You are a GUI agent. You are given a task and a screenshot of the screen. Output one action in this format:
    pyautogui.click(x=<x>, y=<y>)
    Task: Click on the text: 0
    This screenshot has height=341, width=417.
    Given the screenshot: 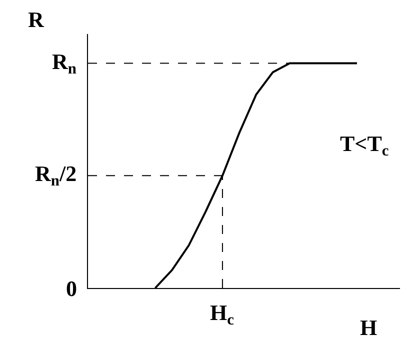 What is the action you would take?
    pyautogui.click(x=71, y=288)
    